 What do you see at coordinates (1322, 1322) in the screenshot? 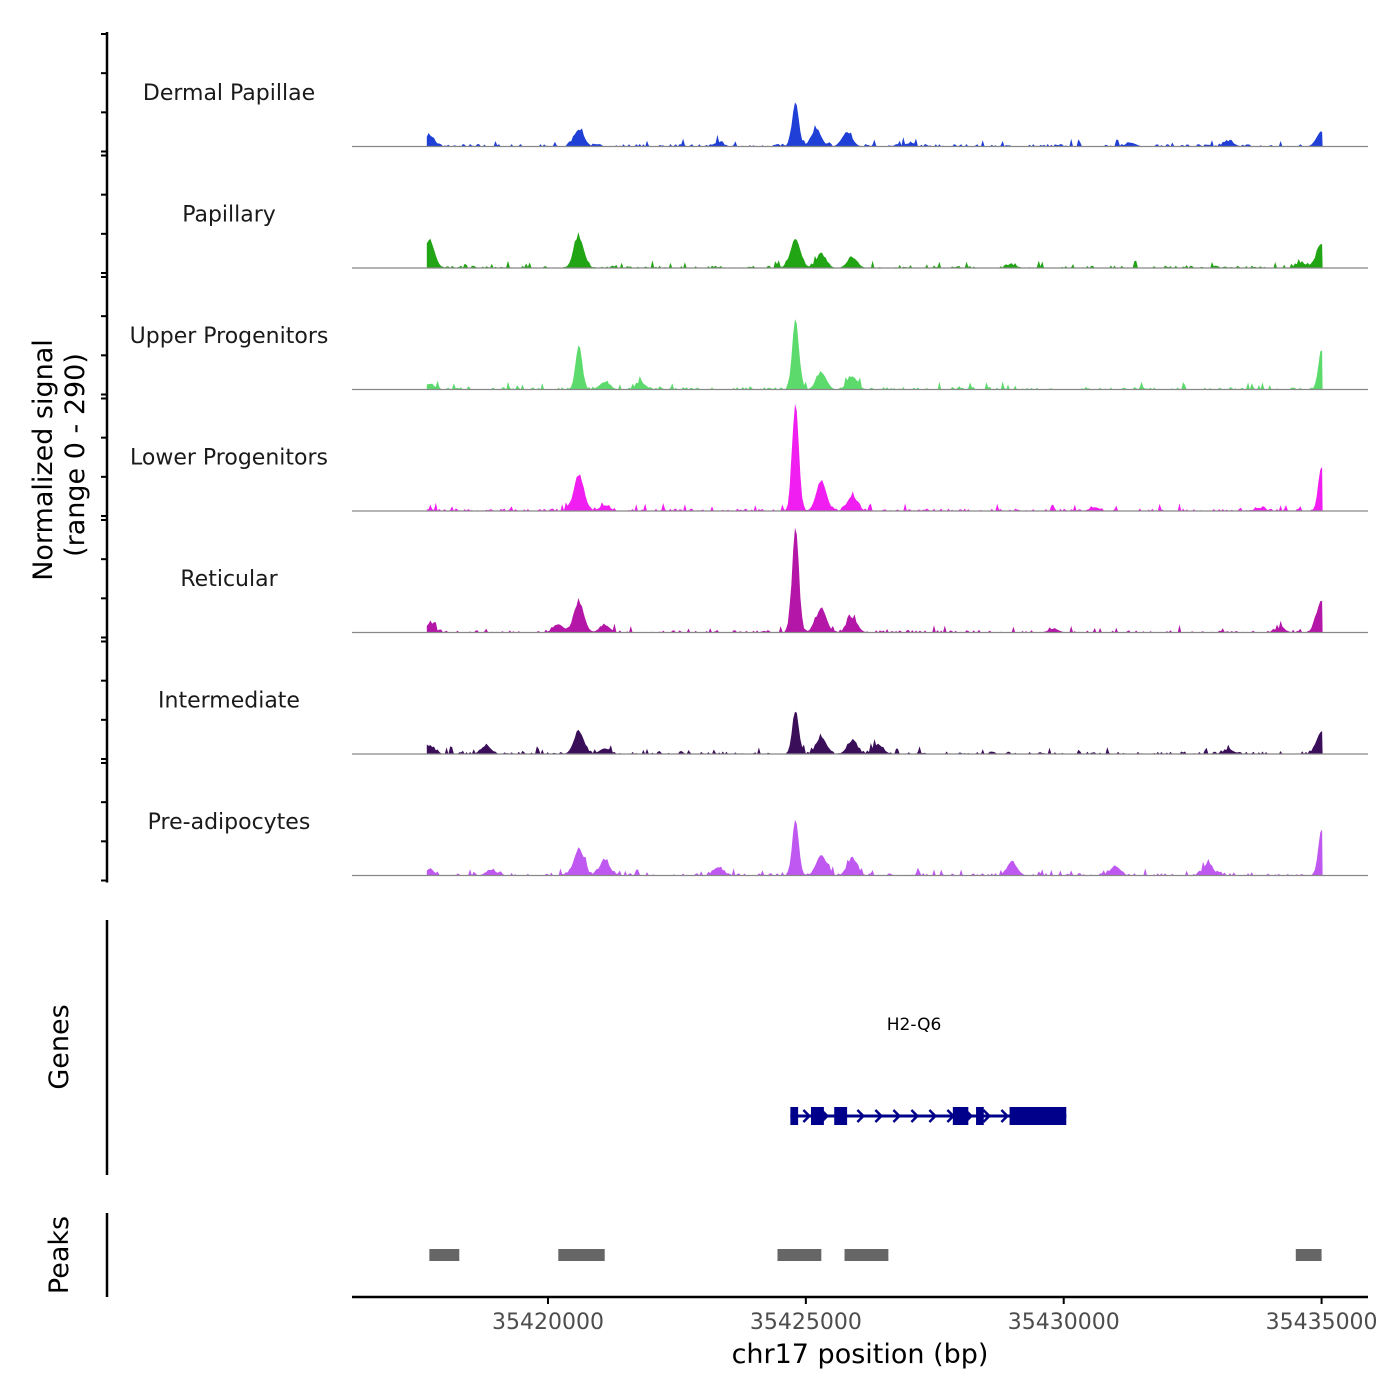
I see `x-tick-label: 35435000` at bounding box center [1322, 1322].